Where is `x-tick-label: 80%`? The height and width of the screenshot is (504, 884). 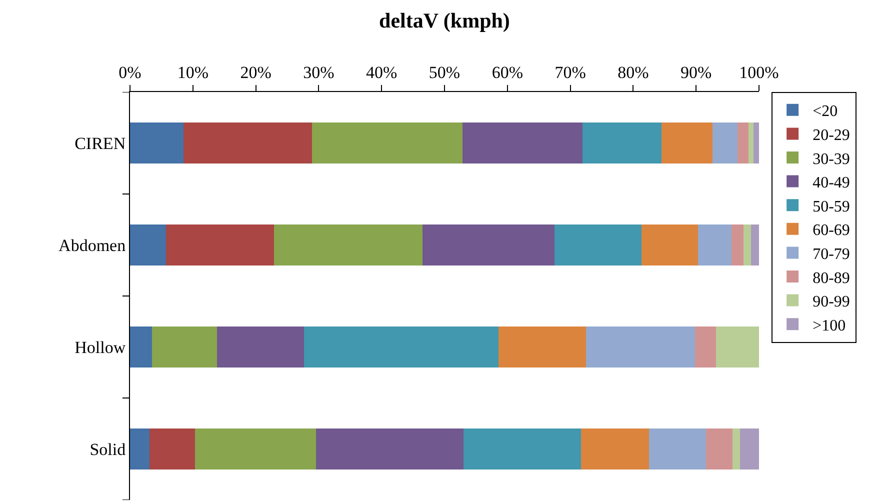
x-tick-label: 80% is located at coordinates (633, 72).